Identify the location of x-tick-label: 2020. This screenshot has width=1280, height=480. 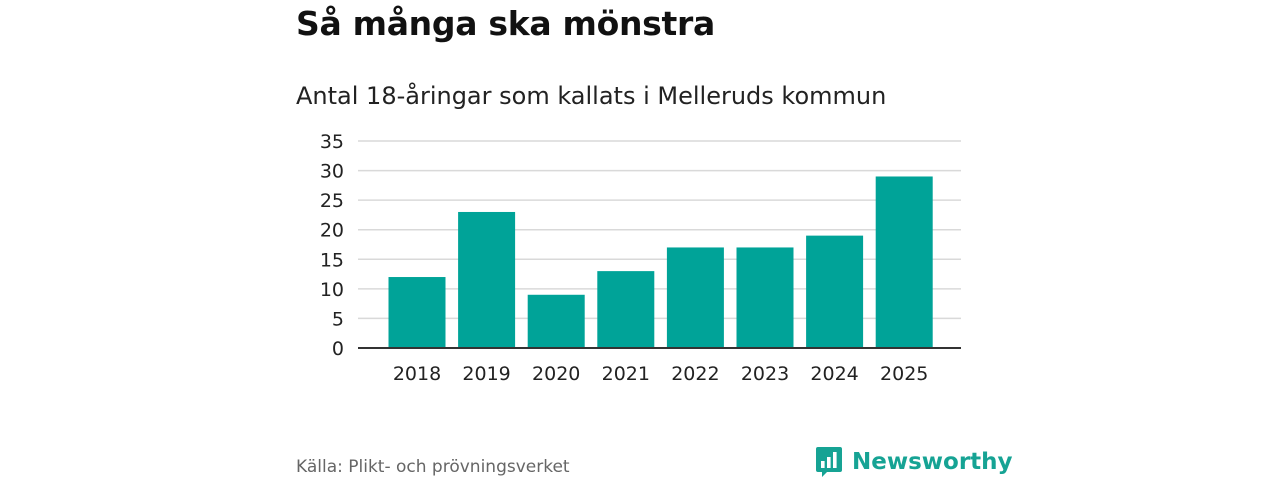
(556, 374).